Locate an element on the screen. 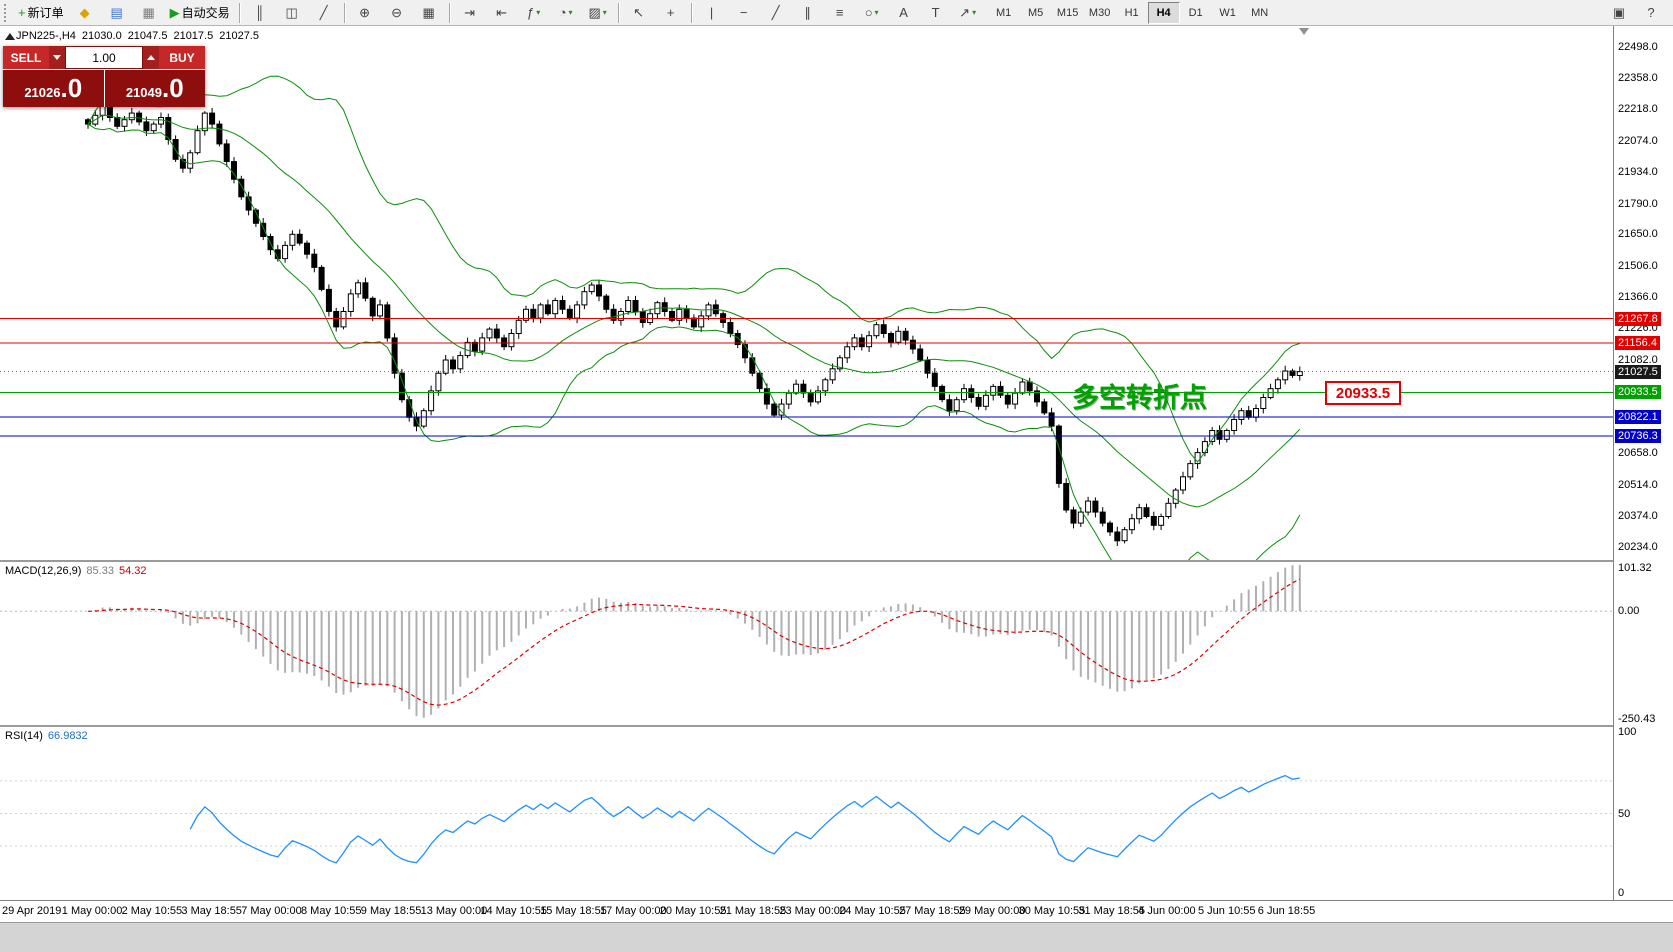 The width and height of the screenshot is (1673, 952). macd-label: MACD(12,26,9) is located at coordinates (43, 571).